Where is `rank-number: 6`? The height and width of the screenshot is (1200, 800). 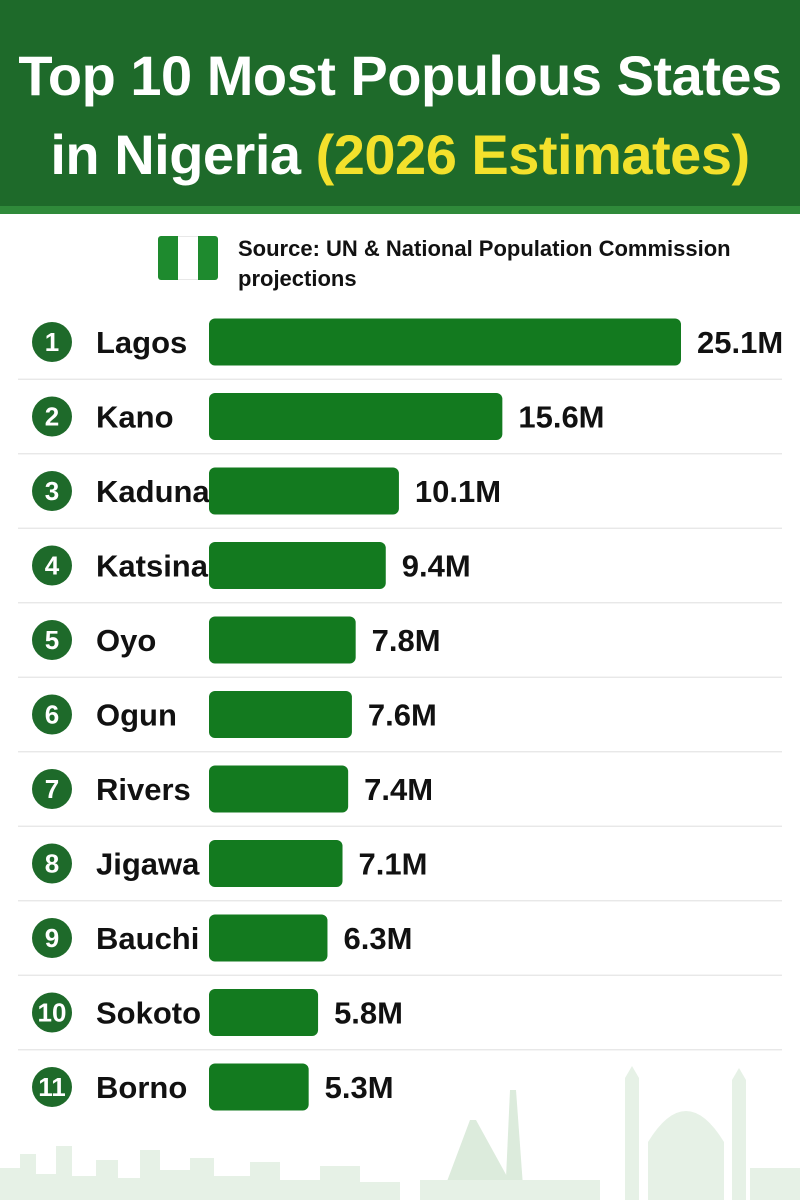 rank-number: 6 is located at coordinates (52, 715).